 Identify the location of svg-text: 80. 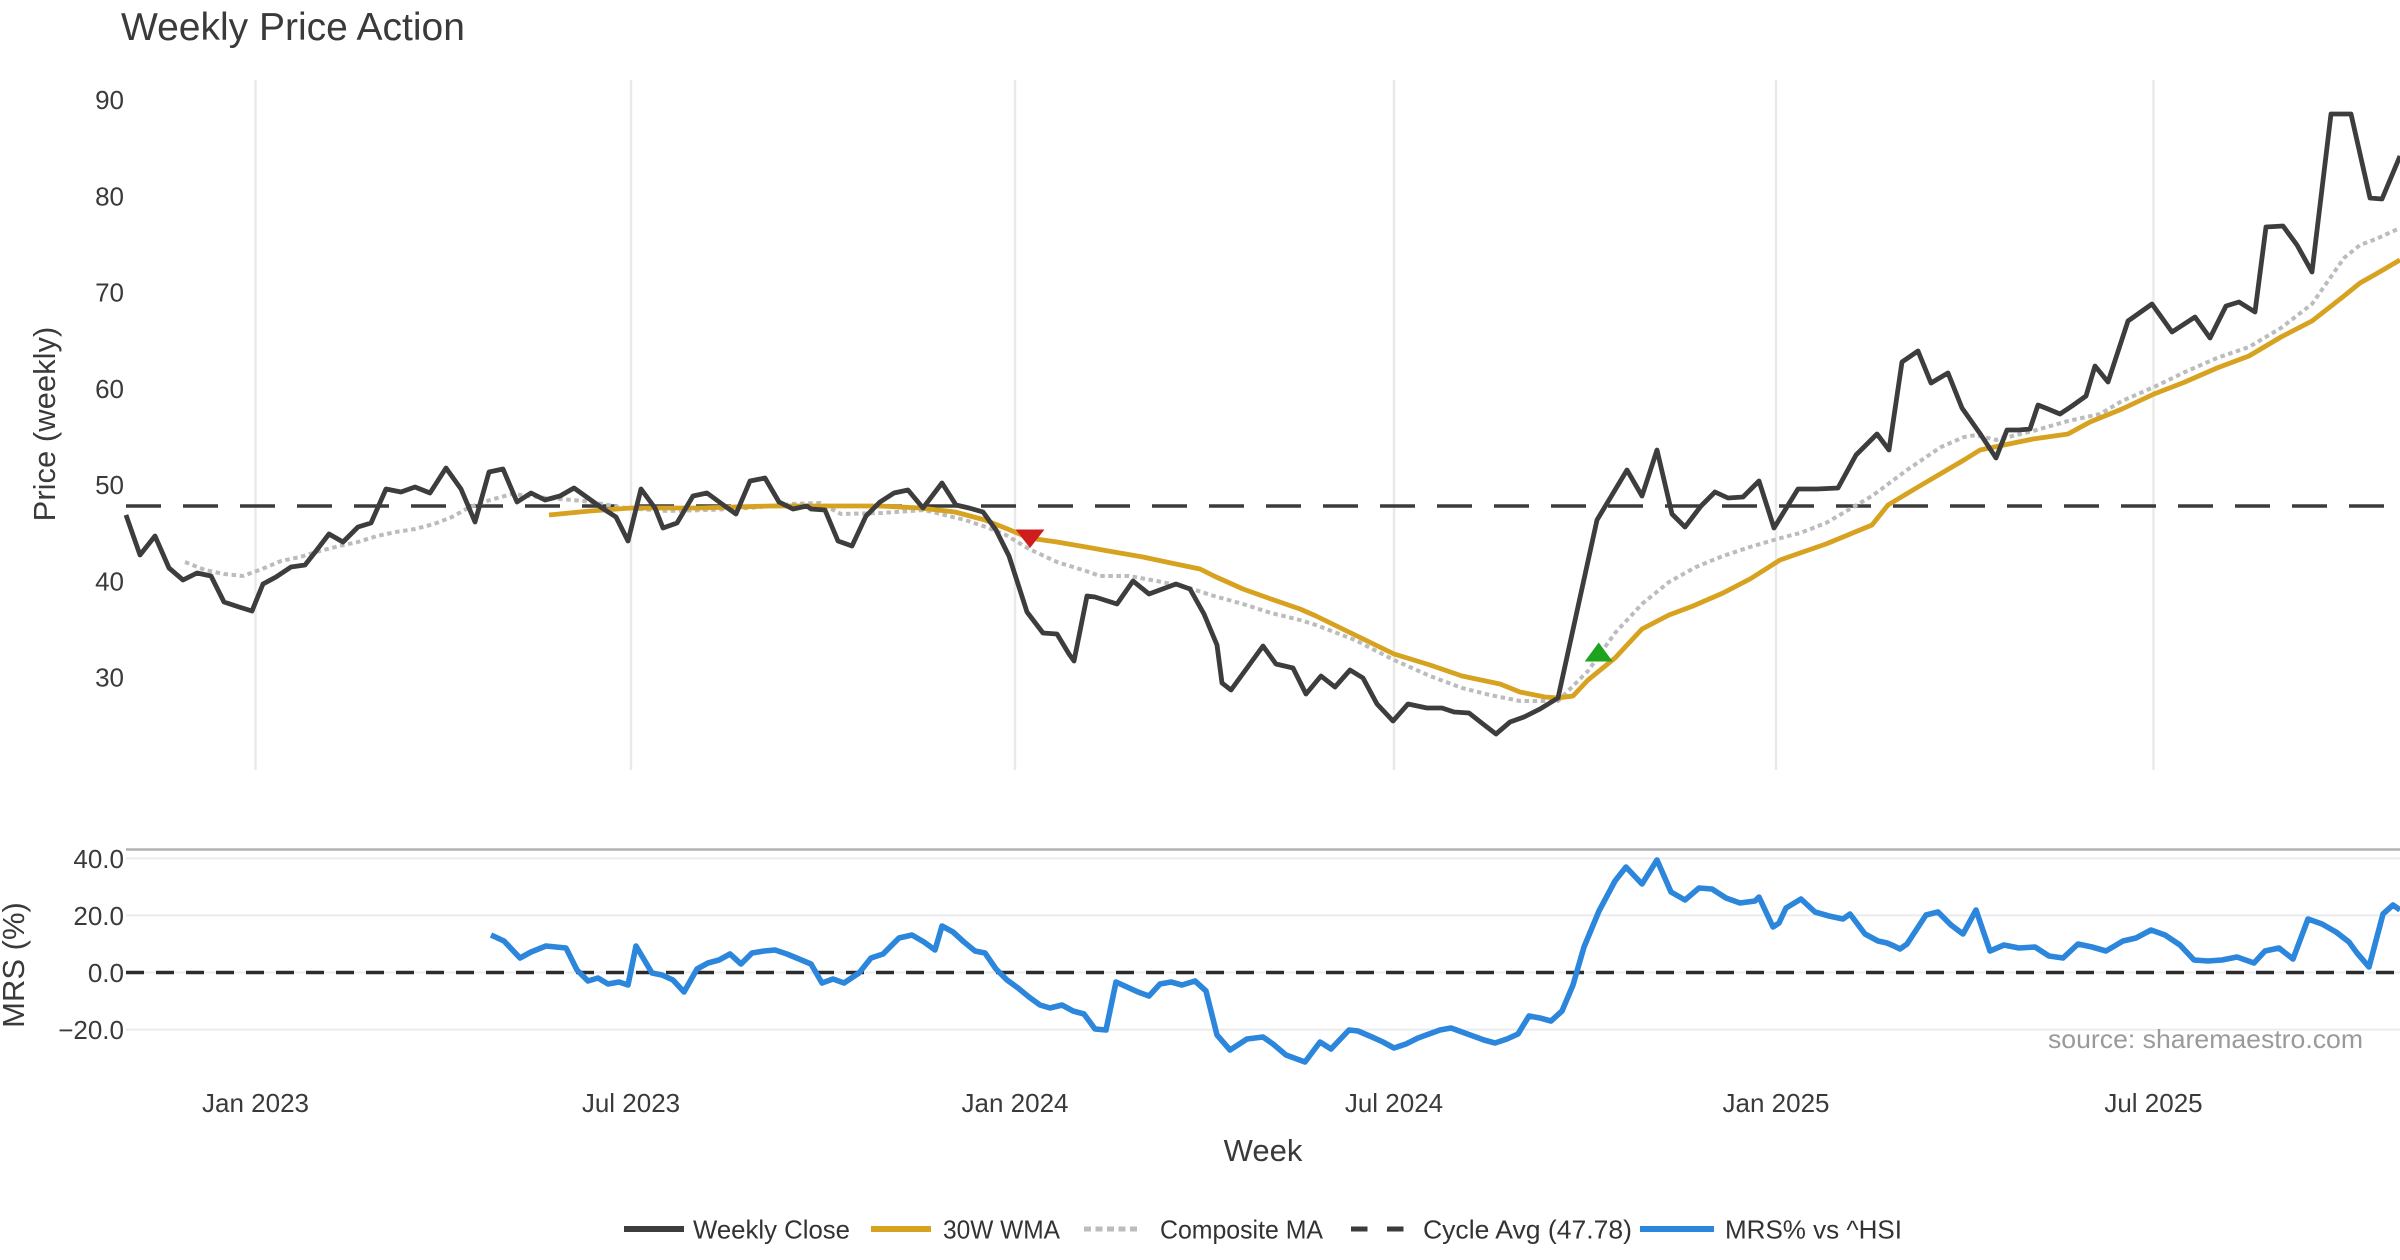
(109, 196).